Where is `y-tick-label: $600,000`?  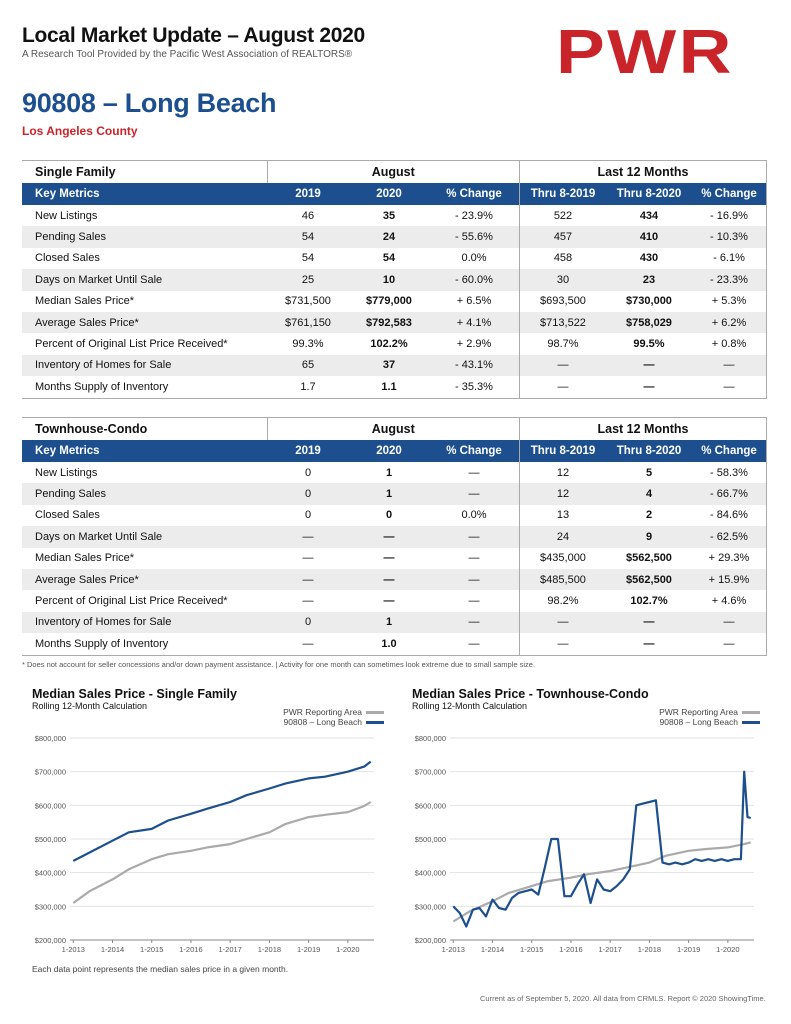
y-tick-label: $600,000 is located at coordinates (430, 805).